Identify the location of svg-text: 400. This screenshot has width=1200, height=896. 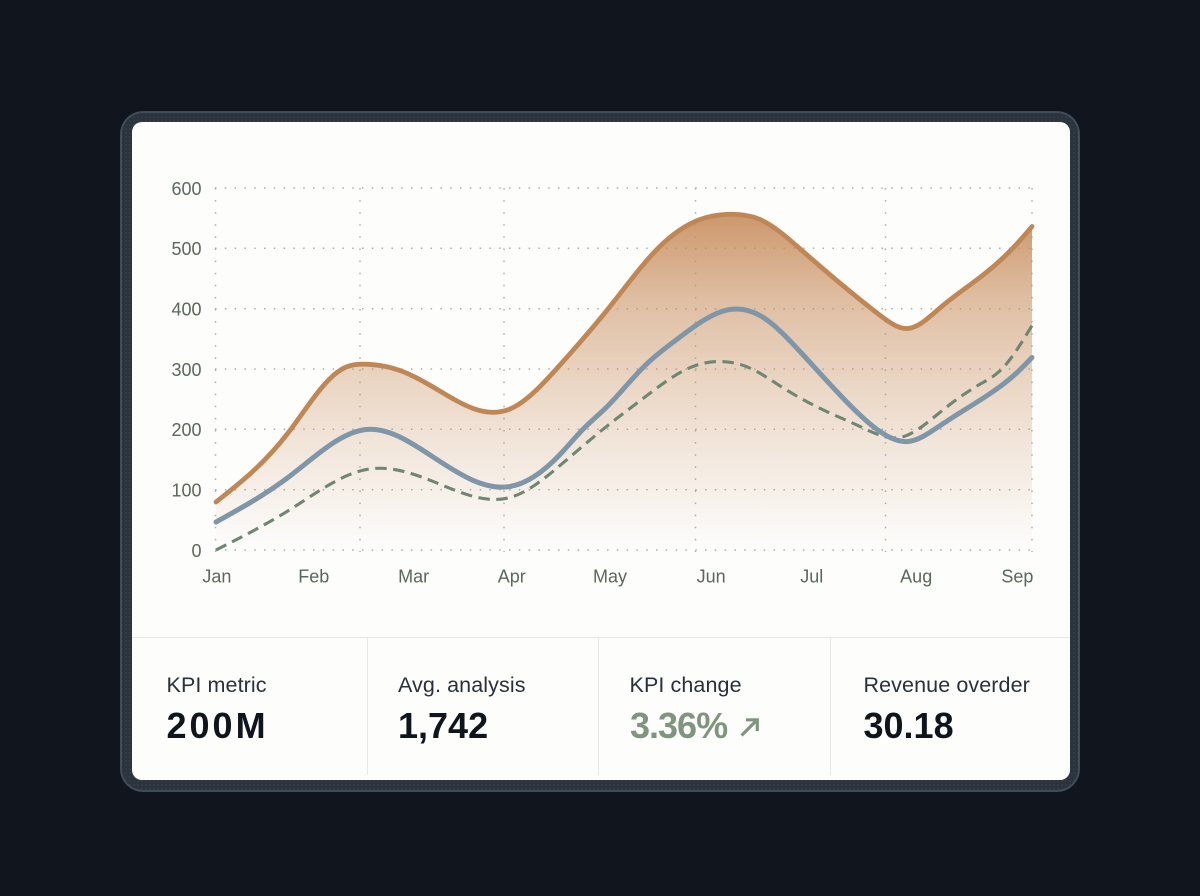
(186, 310).